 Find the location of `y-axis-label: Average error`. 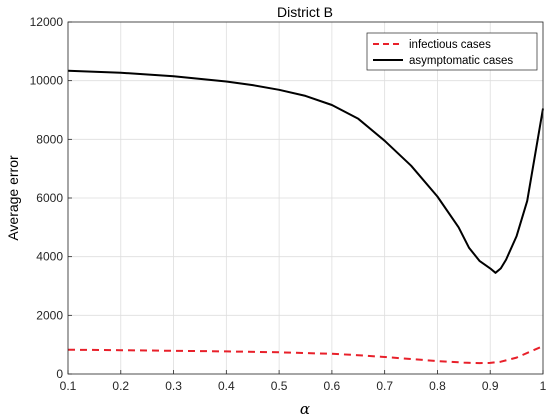

y-axis-label: Average error is located at coordinates (13, 198).